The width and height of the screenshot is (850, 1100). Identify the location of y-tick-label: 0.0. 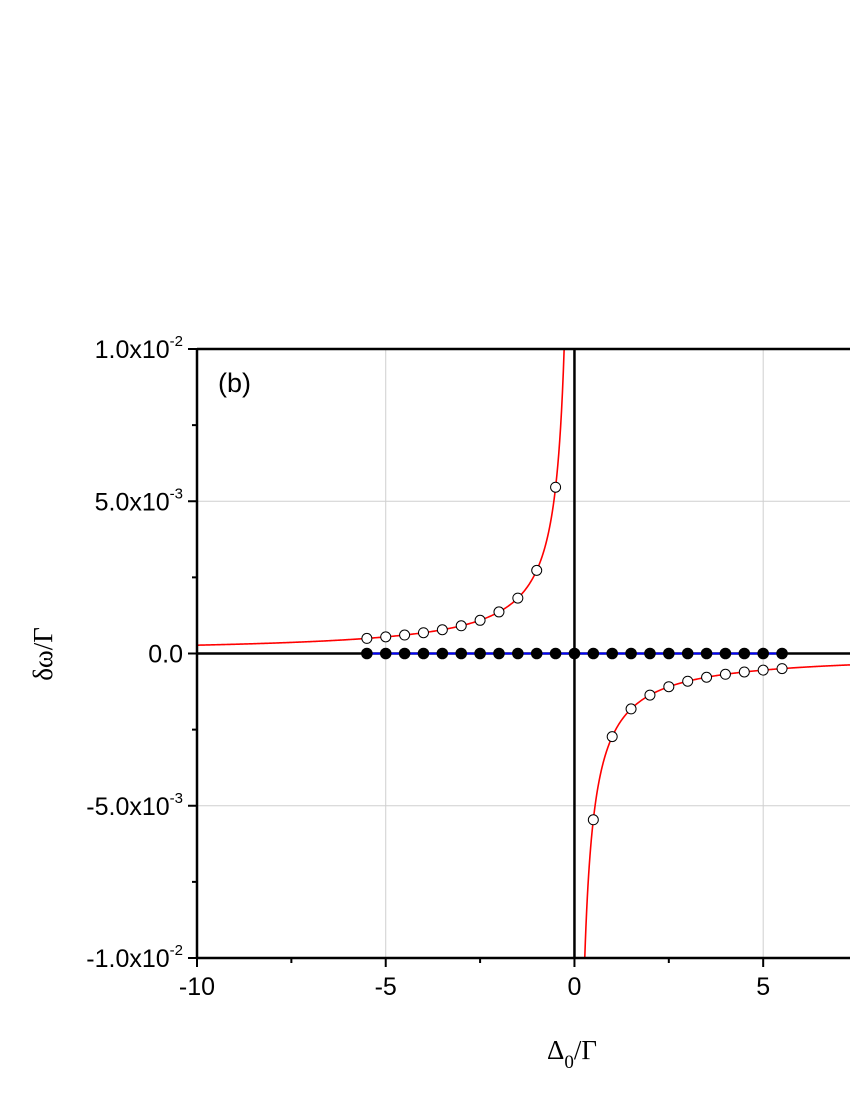
(165, 655).